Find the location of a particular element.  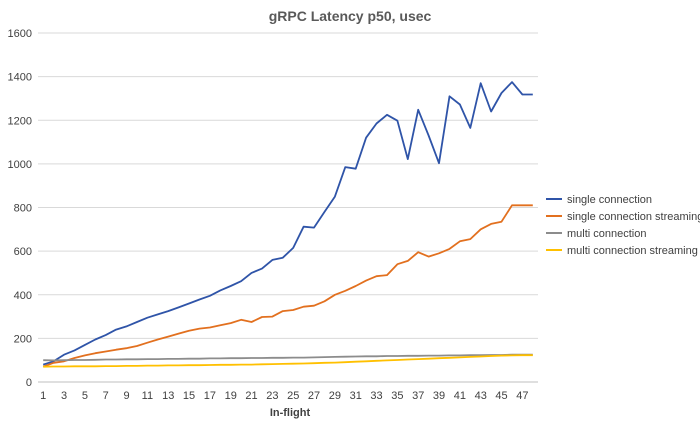

x-tick-label: 29 is located at coordinates (335, 396).